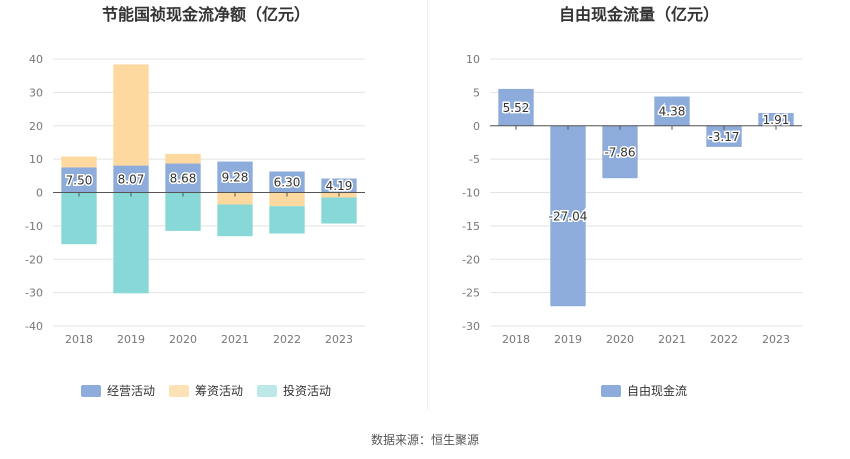  I want to click on data-label: 4.38, so click(672, 112).